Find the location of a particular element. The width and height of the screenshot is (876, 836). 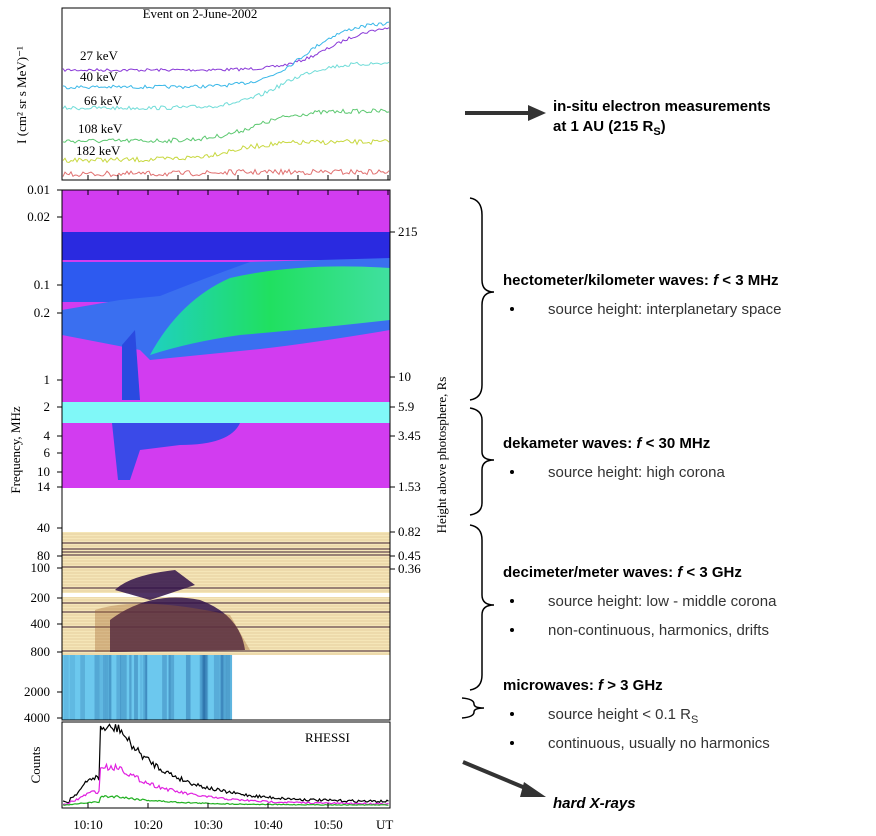

y-tick-label: 1 is located at coordinates (47, 379).